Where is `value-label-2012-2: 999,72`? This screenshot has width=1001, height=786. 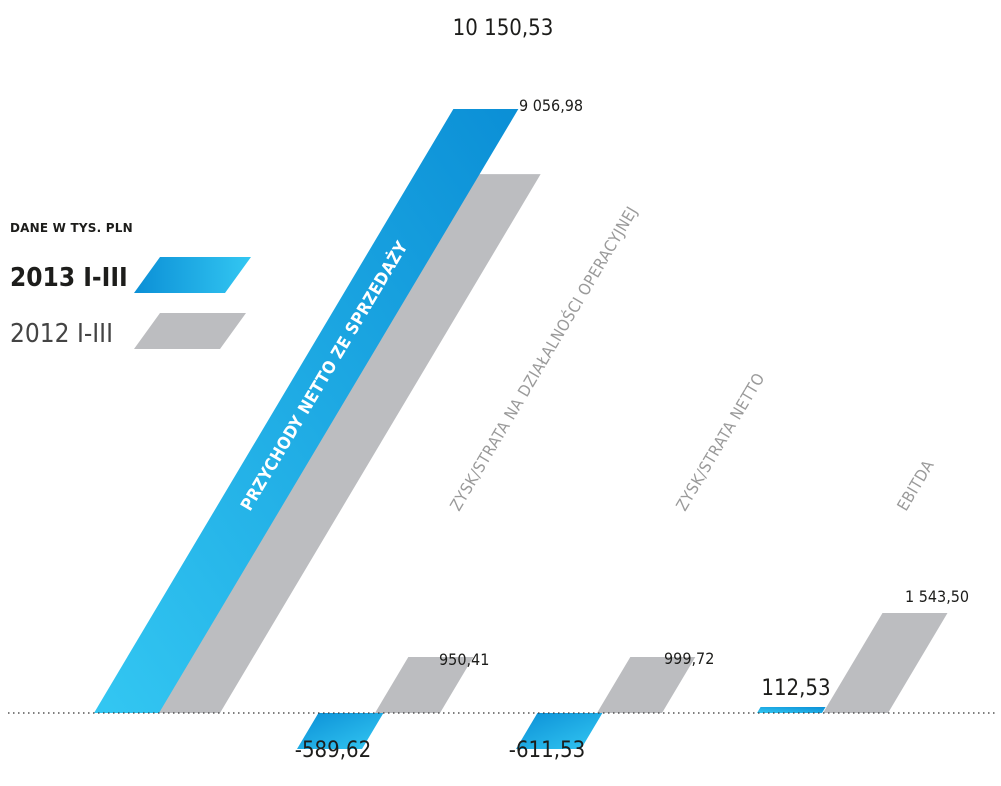 value-label-2012-2: 999,72 is located at coordinates (689, 658).